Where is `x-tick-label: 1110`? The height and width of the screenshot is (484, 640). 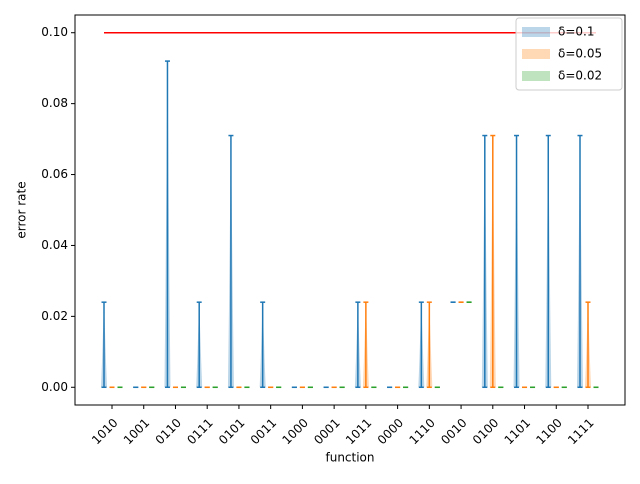 x-tick-label: 1110 is located at coordinates (421, 431).